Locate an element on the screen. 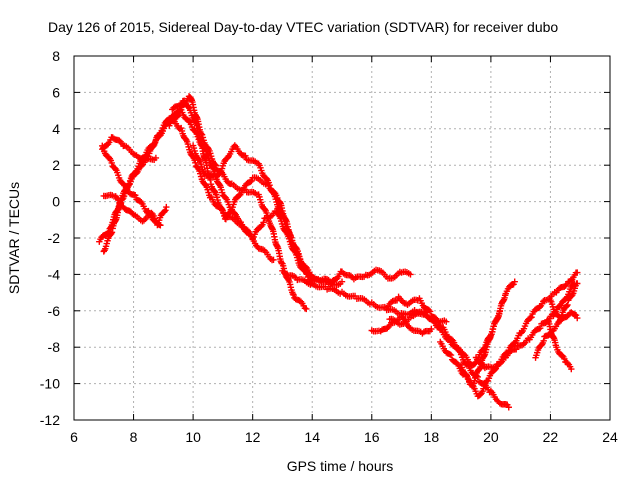 Image resolution: width=640 pixels, height=480 pixels. y-axis-label: SDTVAR / TECUs is located at coordinates (14, 238).